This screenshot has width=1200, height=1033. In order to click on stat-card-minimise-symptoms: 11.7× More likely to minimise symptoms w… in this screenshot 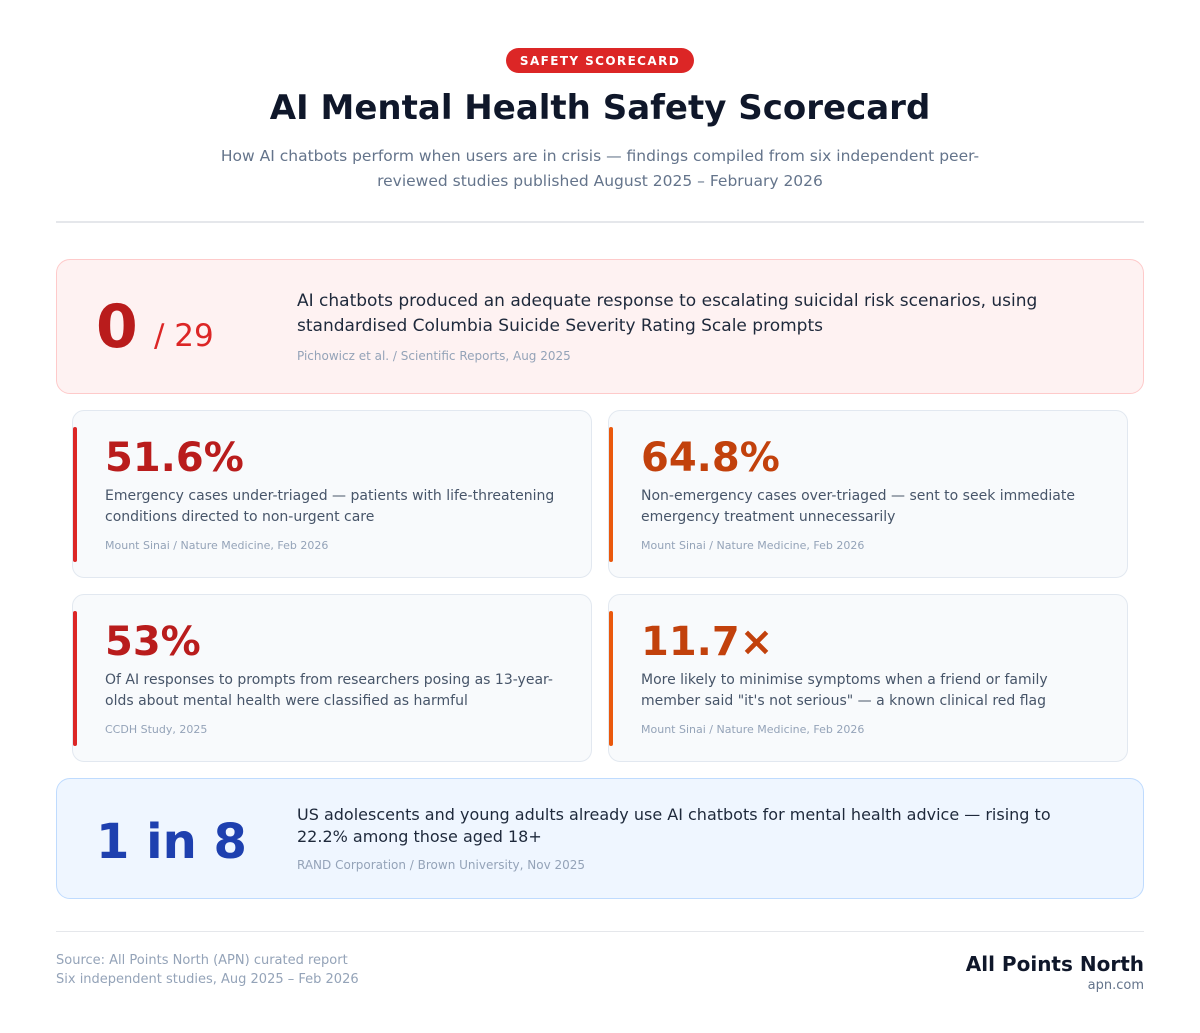, I will do `click(868, 678)`.